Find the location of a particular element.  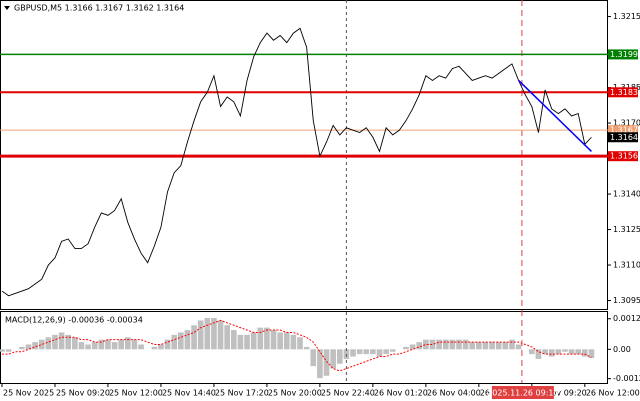

x-tick-label: 25 Nov 22:40 is located at coordinates (348, 393).